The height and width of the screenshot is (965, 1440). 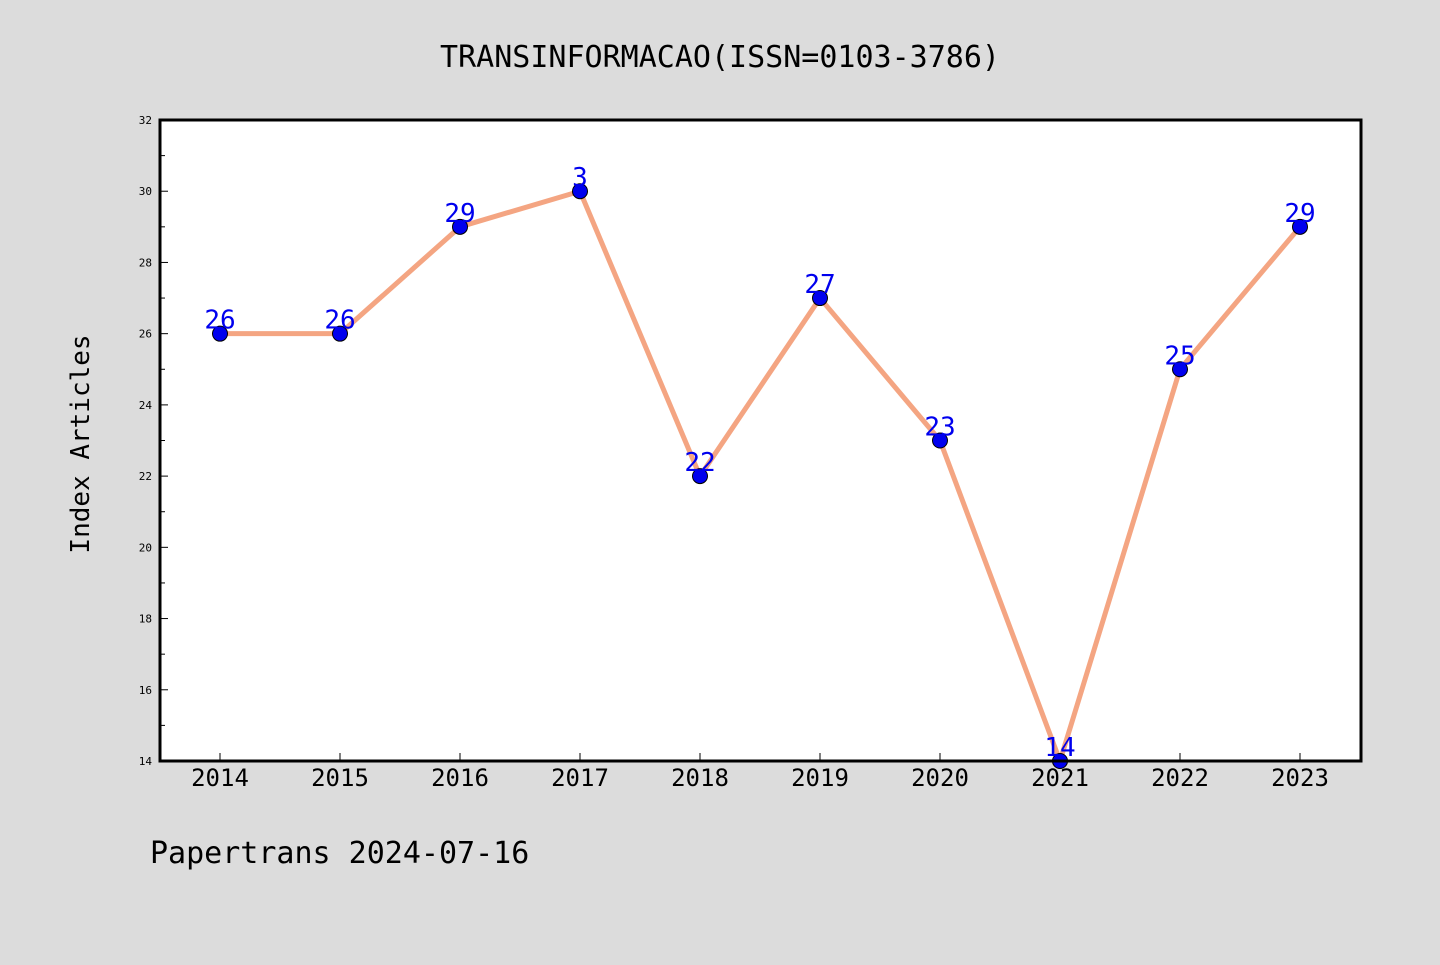 I want to click on data-label: 23, so click(x=939, y=428).